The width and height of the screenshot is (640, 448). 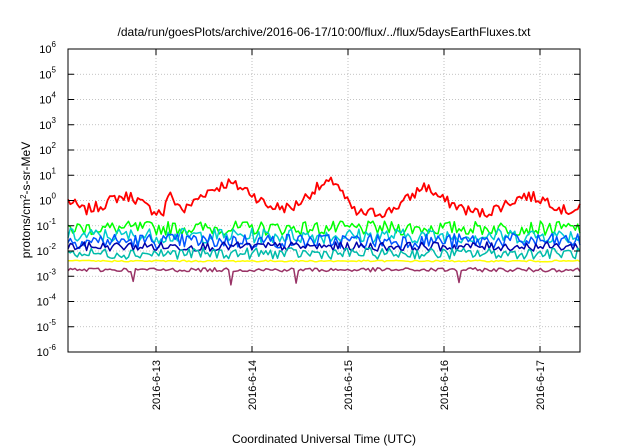 I want to click on y-tick-label: 10⁻², so click(x=47, y=250).